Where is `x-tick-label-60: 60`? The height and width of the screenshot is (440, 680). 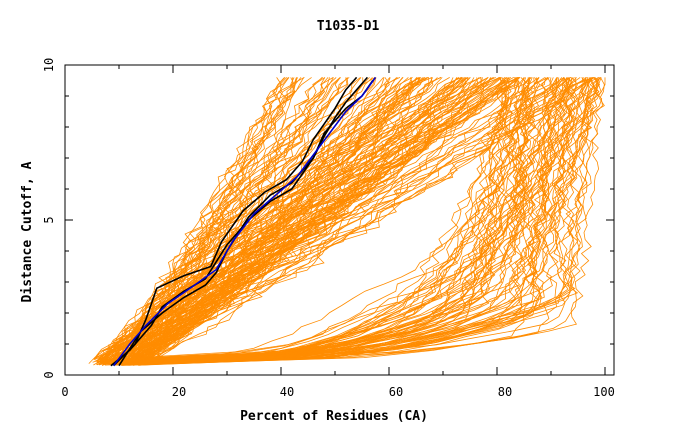 x-tick-label-60: 60 is located at coordinates (396, 392).